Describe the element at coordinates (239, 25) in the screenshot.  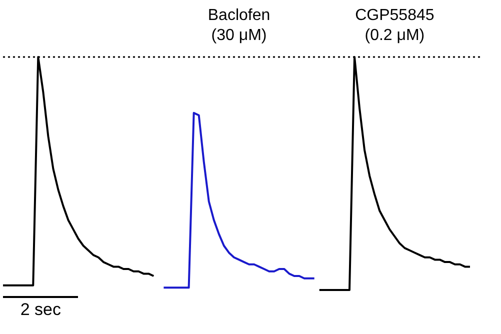
I see `text: Baclofen (30 μM)` at that location.